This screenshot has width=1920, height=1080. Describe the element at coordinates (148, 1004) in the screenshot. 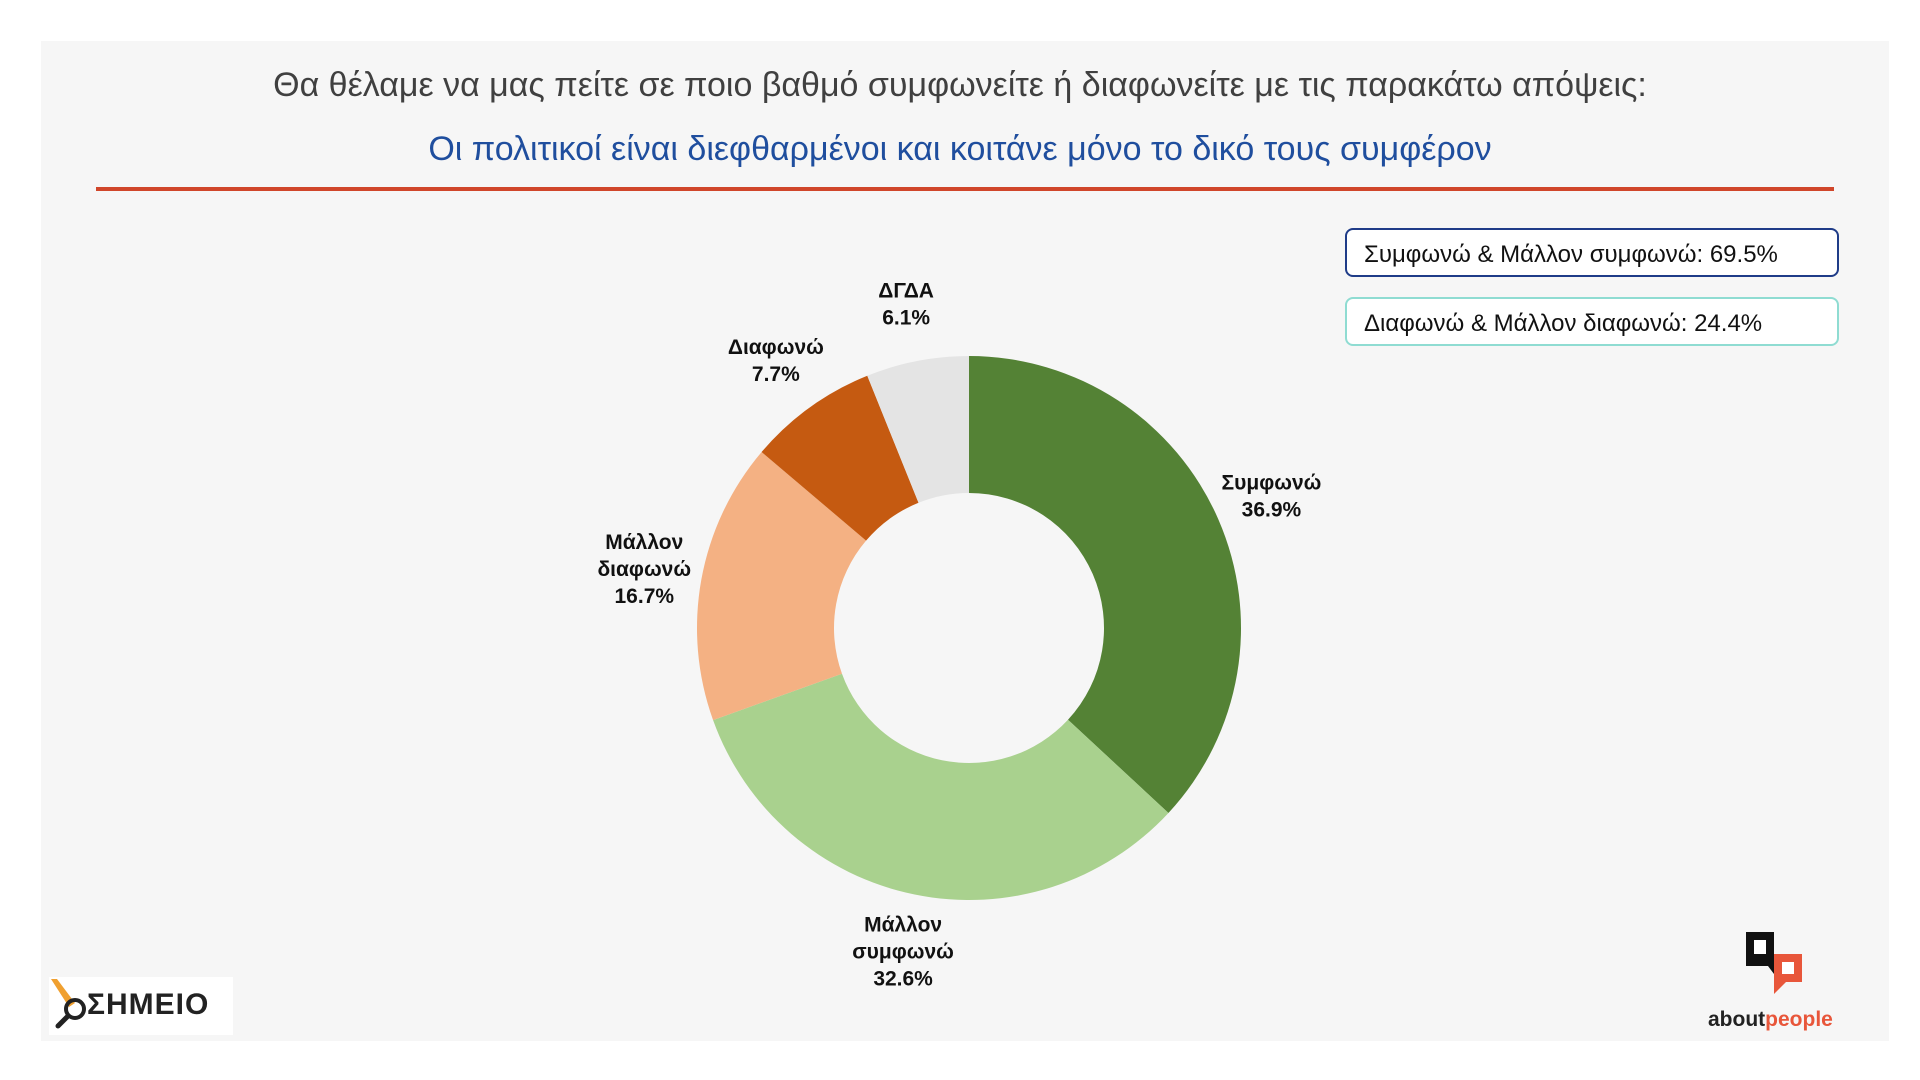

I see `simeio-logo-text: ΣΗΜΕΙΟ` at that location.